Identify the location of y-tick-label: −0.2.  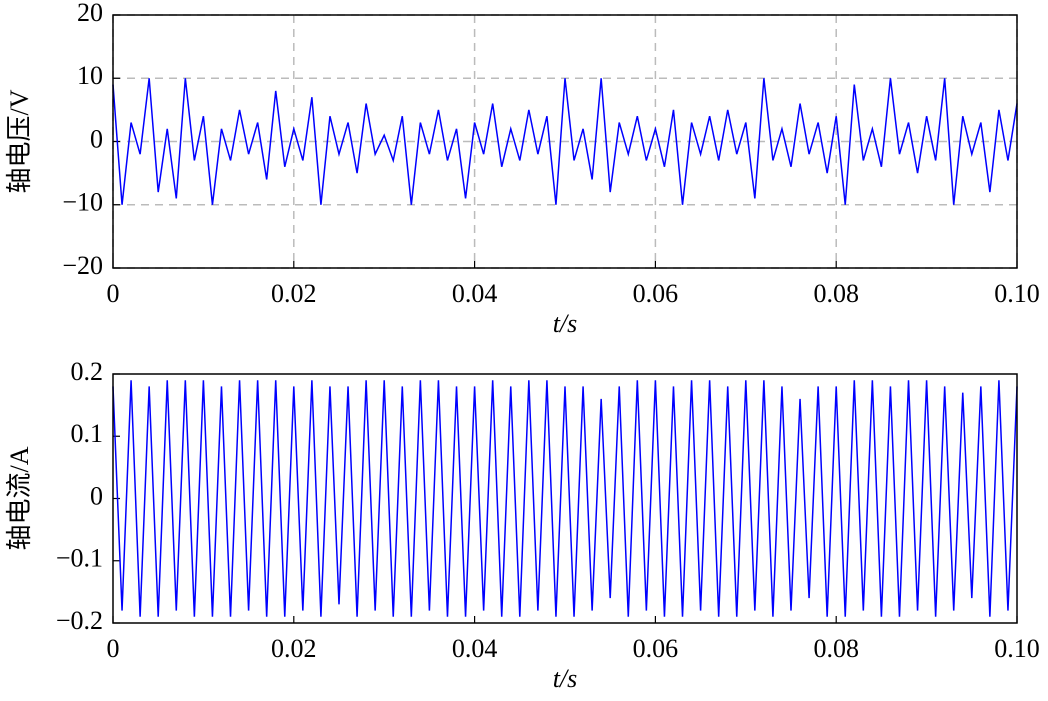
(79, 620).